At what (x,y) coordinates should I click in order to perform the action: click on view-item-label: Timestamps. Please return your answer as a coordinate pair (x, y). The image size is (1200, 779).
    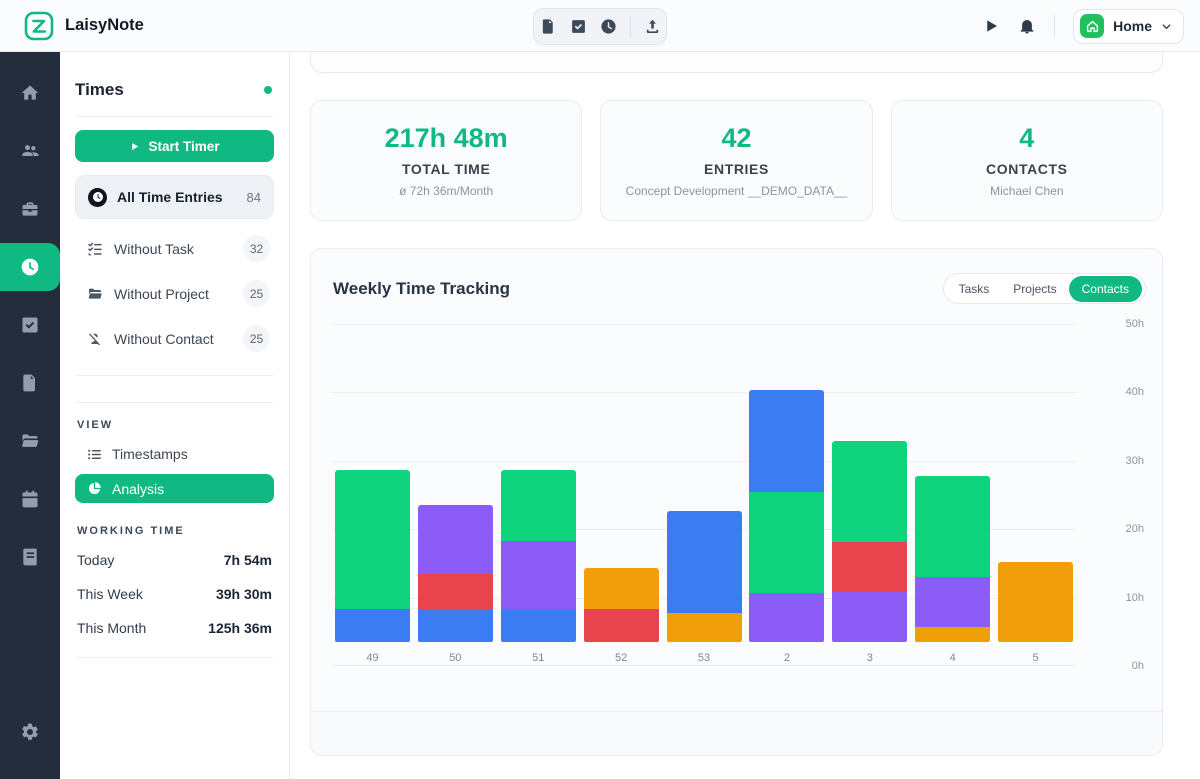
    Looking at the image, I should click on (150, 454).